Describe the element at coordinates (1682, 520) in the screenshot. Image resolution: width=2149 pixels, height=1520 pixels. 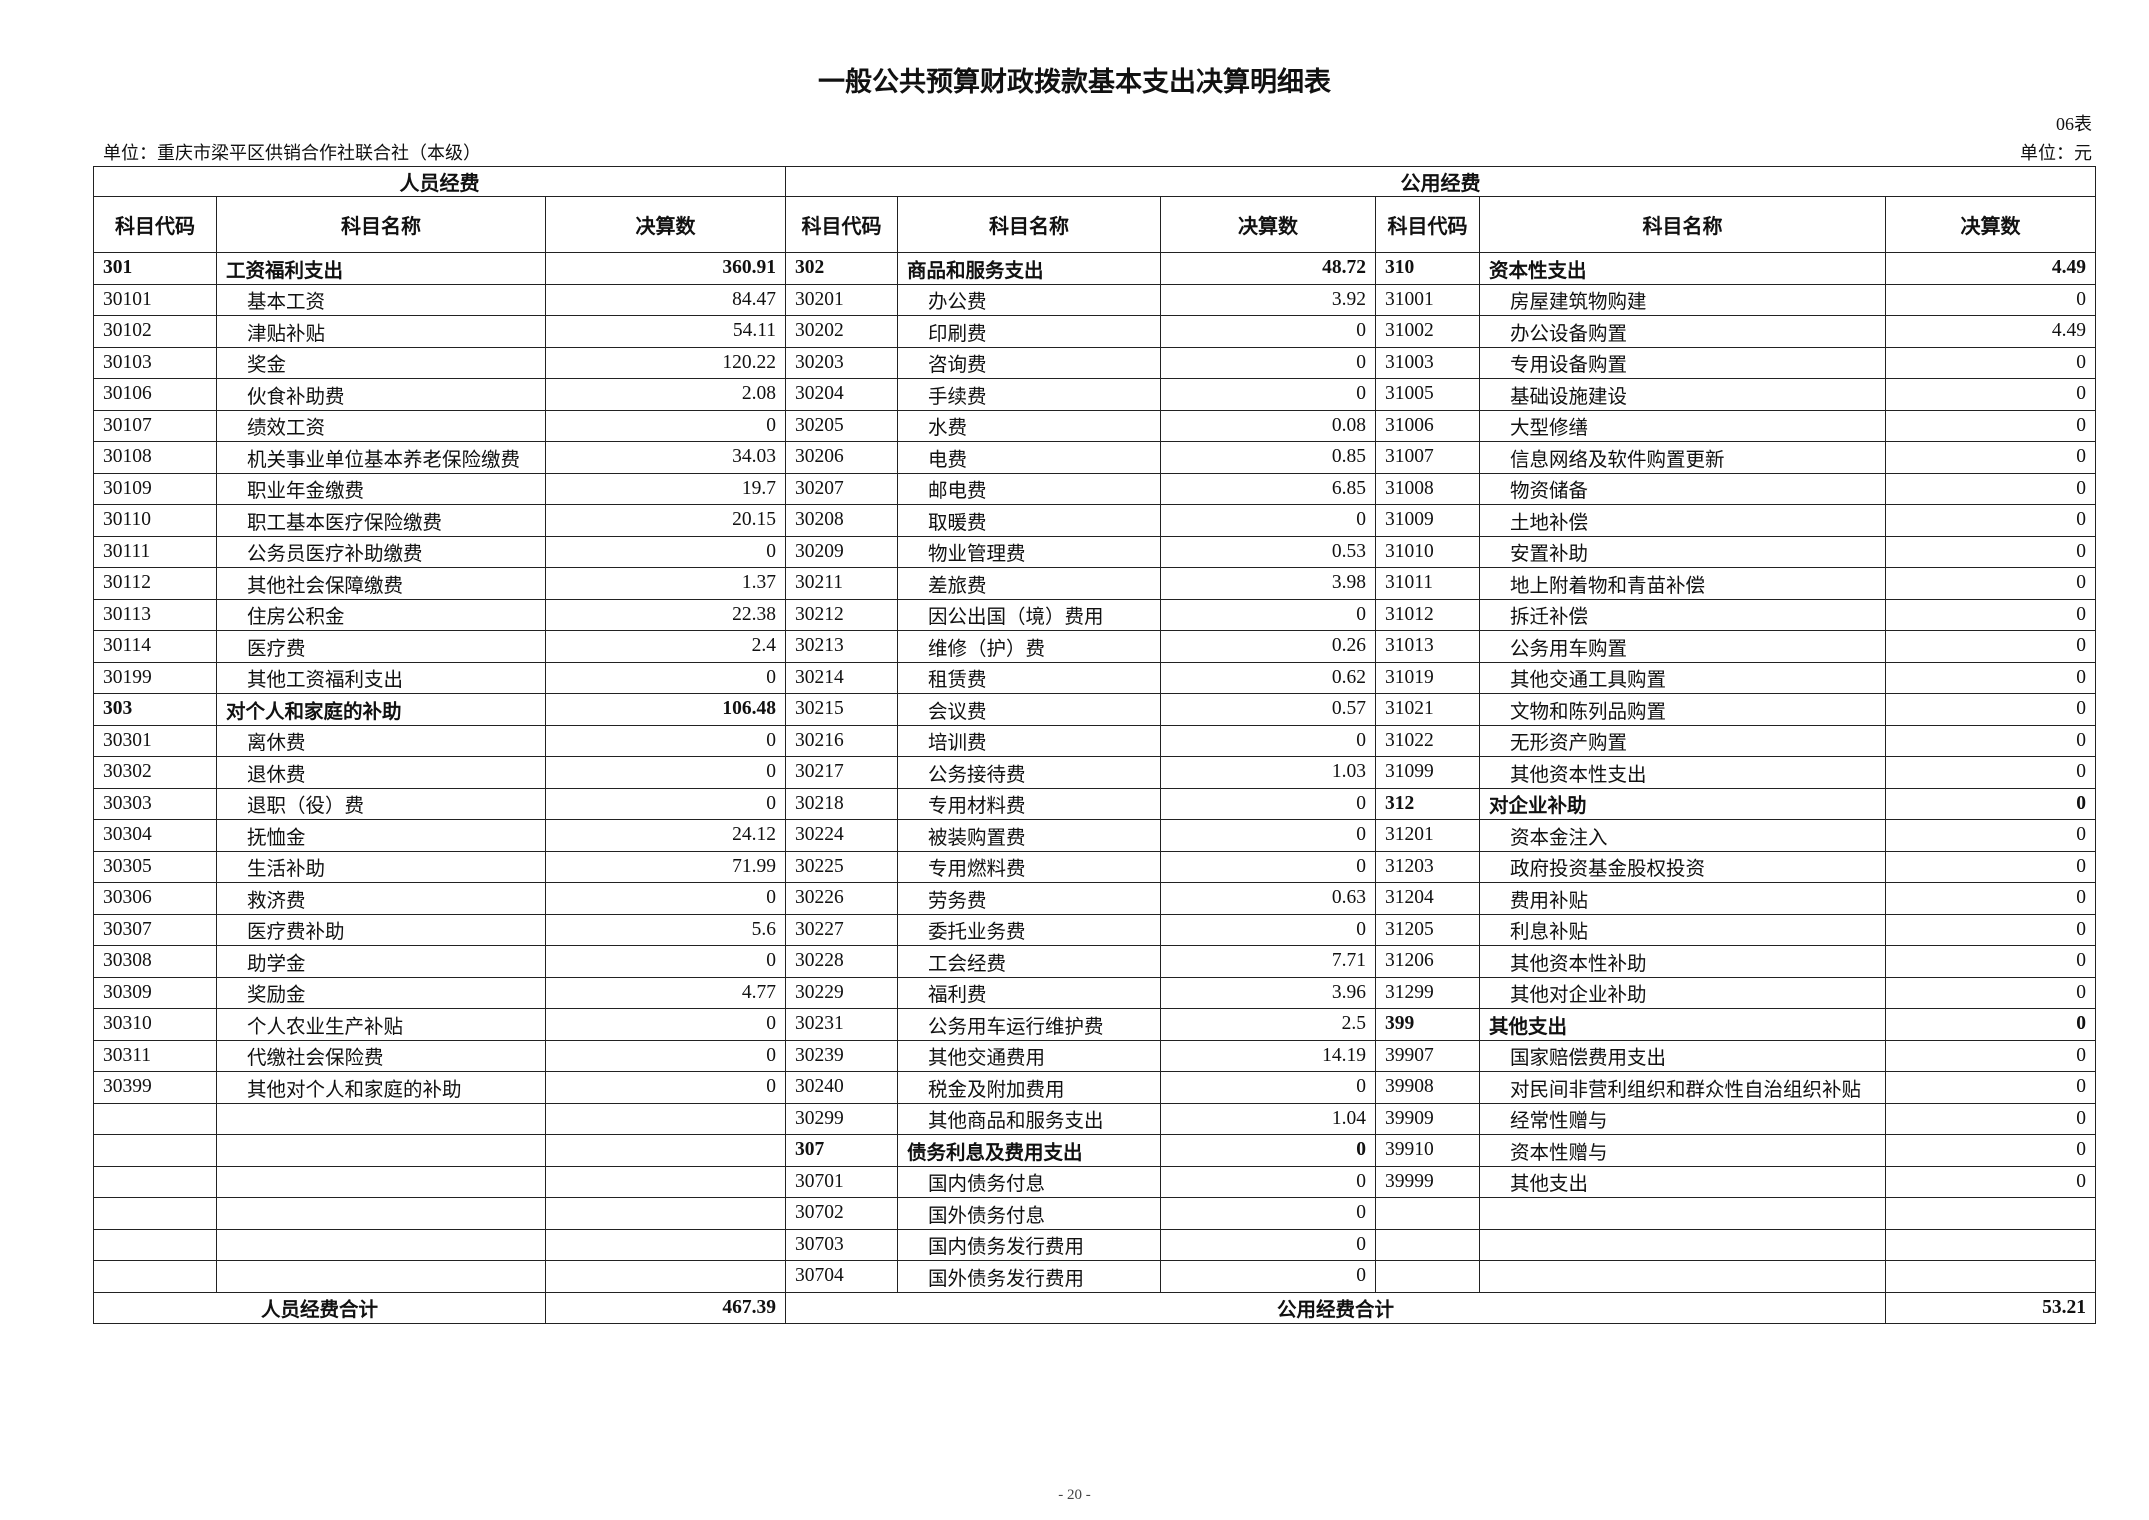
I see `cell-name: 土地补偿` at that location.